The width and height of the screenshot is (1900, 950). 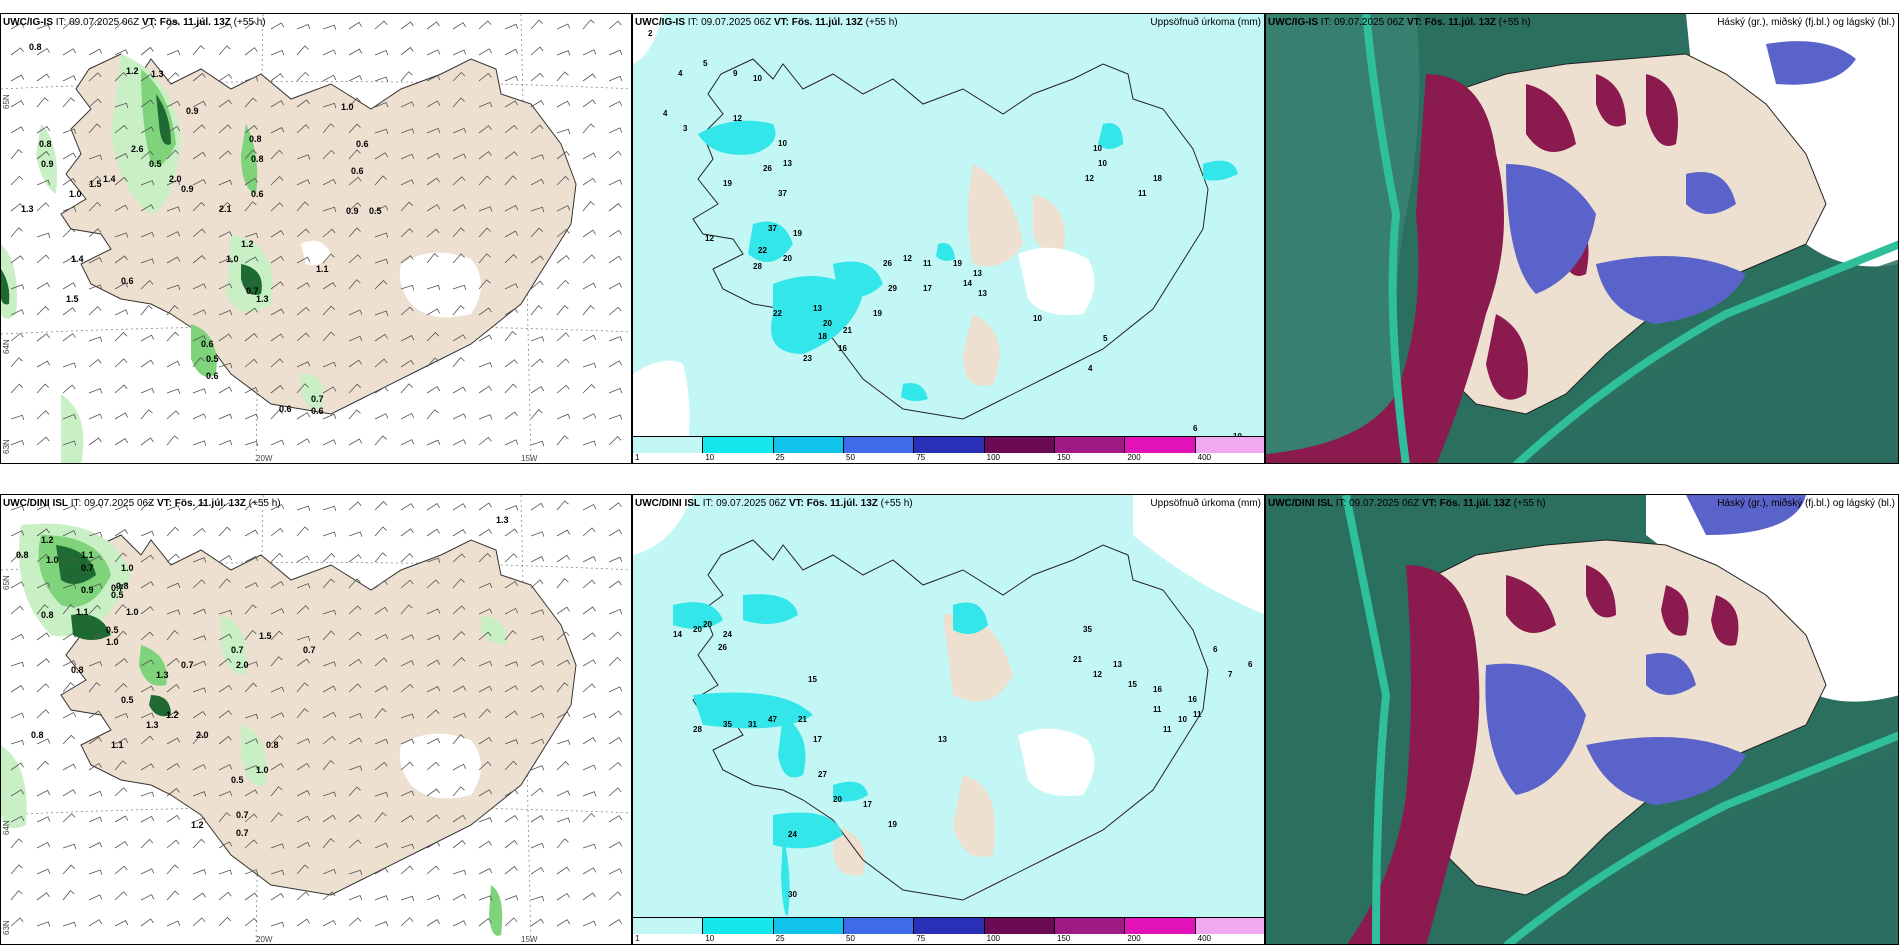 I want to click on precip-title: Uppsöfnuð úrkoma (mm), so click(x=1205, y=22).